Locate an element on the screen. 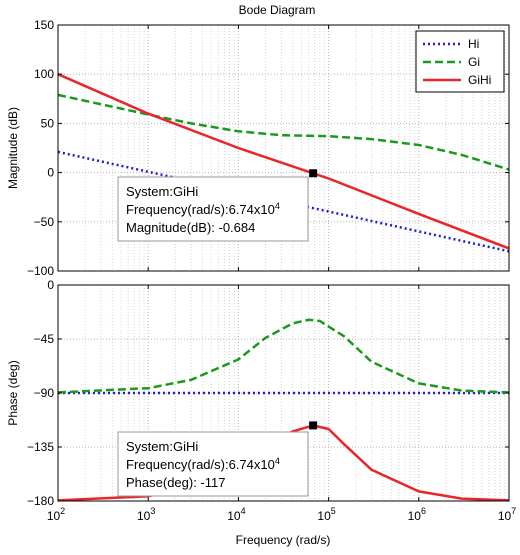 Image resolution: width=520 pixels, height=555 pixels. magnitude-datatip-value: Magnitude(dB): -0.684 is located at coordinates (190, 227).